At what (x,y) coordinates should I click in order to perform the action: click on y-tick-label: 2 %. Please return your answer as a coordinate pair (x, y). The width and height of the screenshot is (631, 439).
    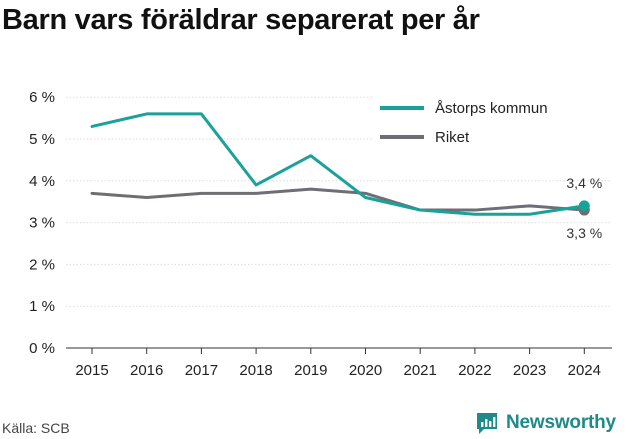
    Looking at the image, I should click on (42, 264).